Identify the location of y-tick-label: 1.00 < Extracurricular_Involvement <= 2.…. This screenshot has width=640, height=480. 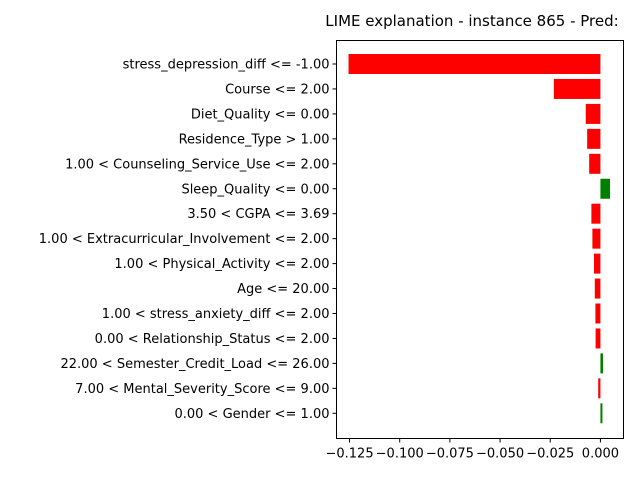
(184, 239).